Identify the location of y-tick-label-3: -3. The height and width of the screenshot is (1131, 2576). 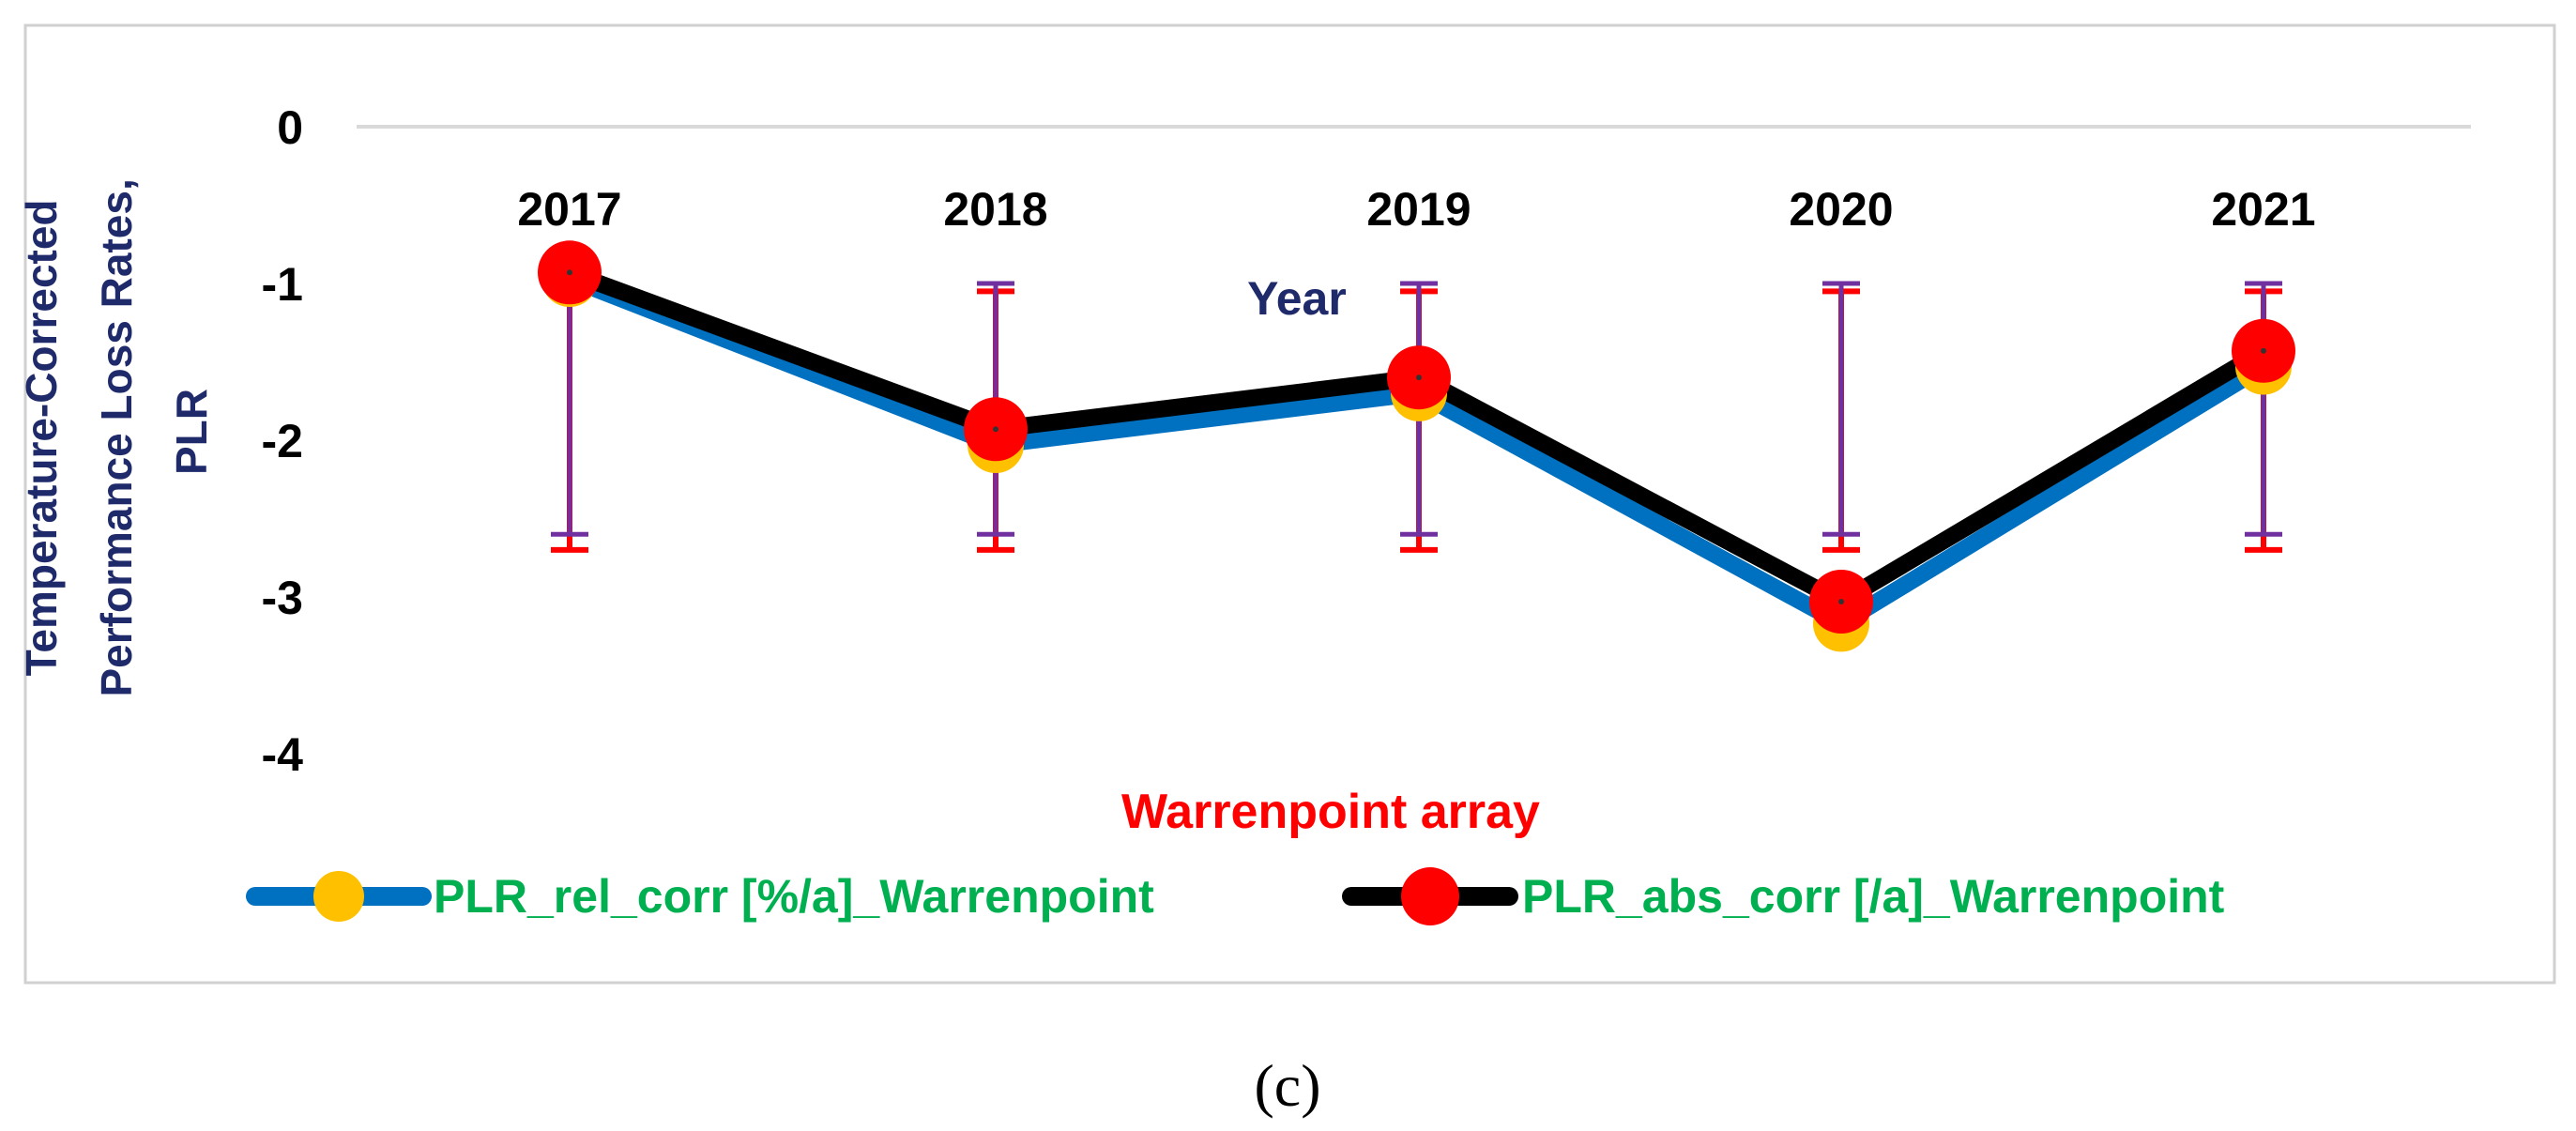
(282, 598).